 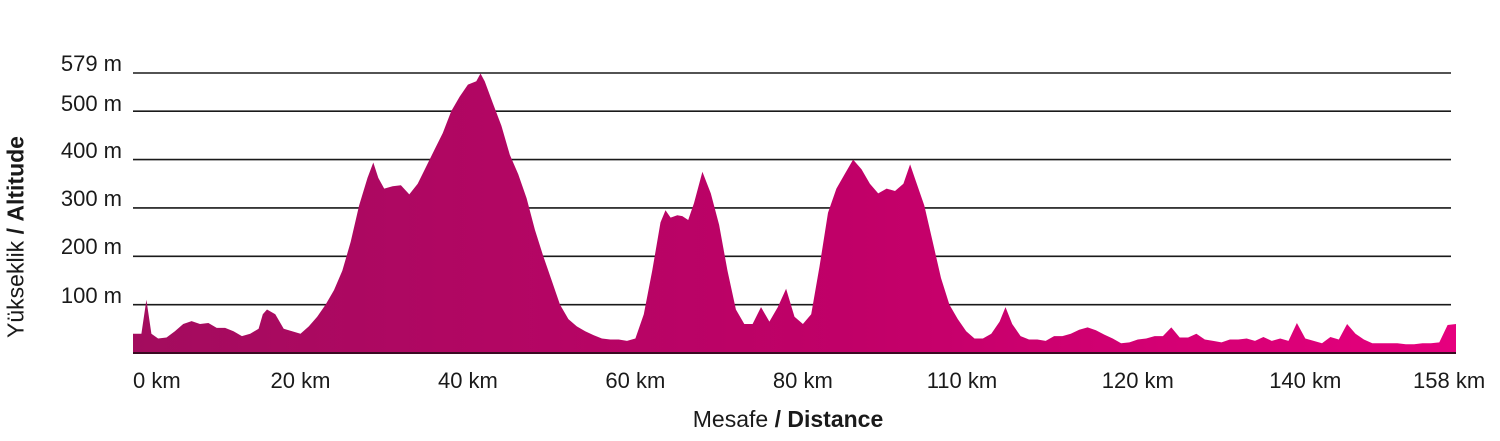 I want to click on x-tick-label: 110 km, so click(x=962, y=380).